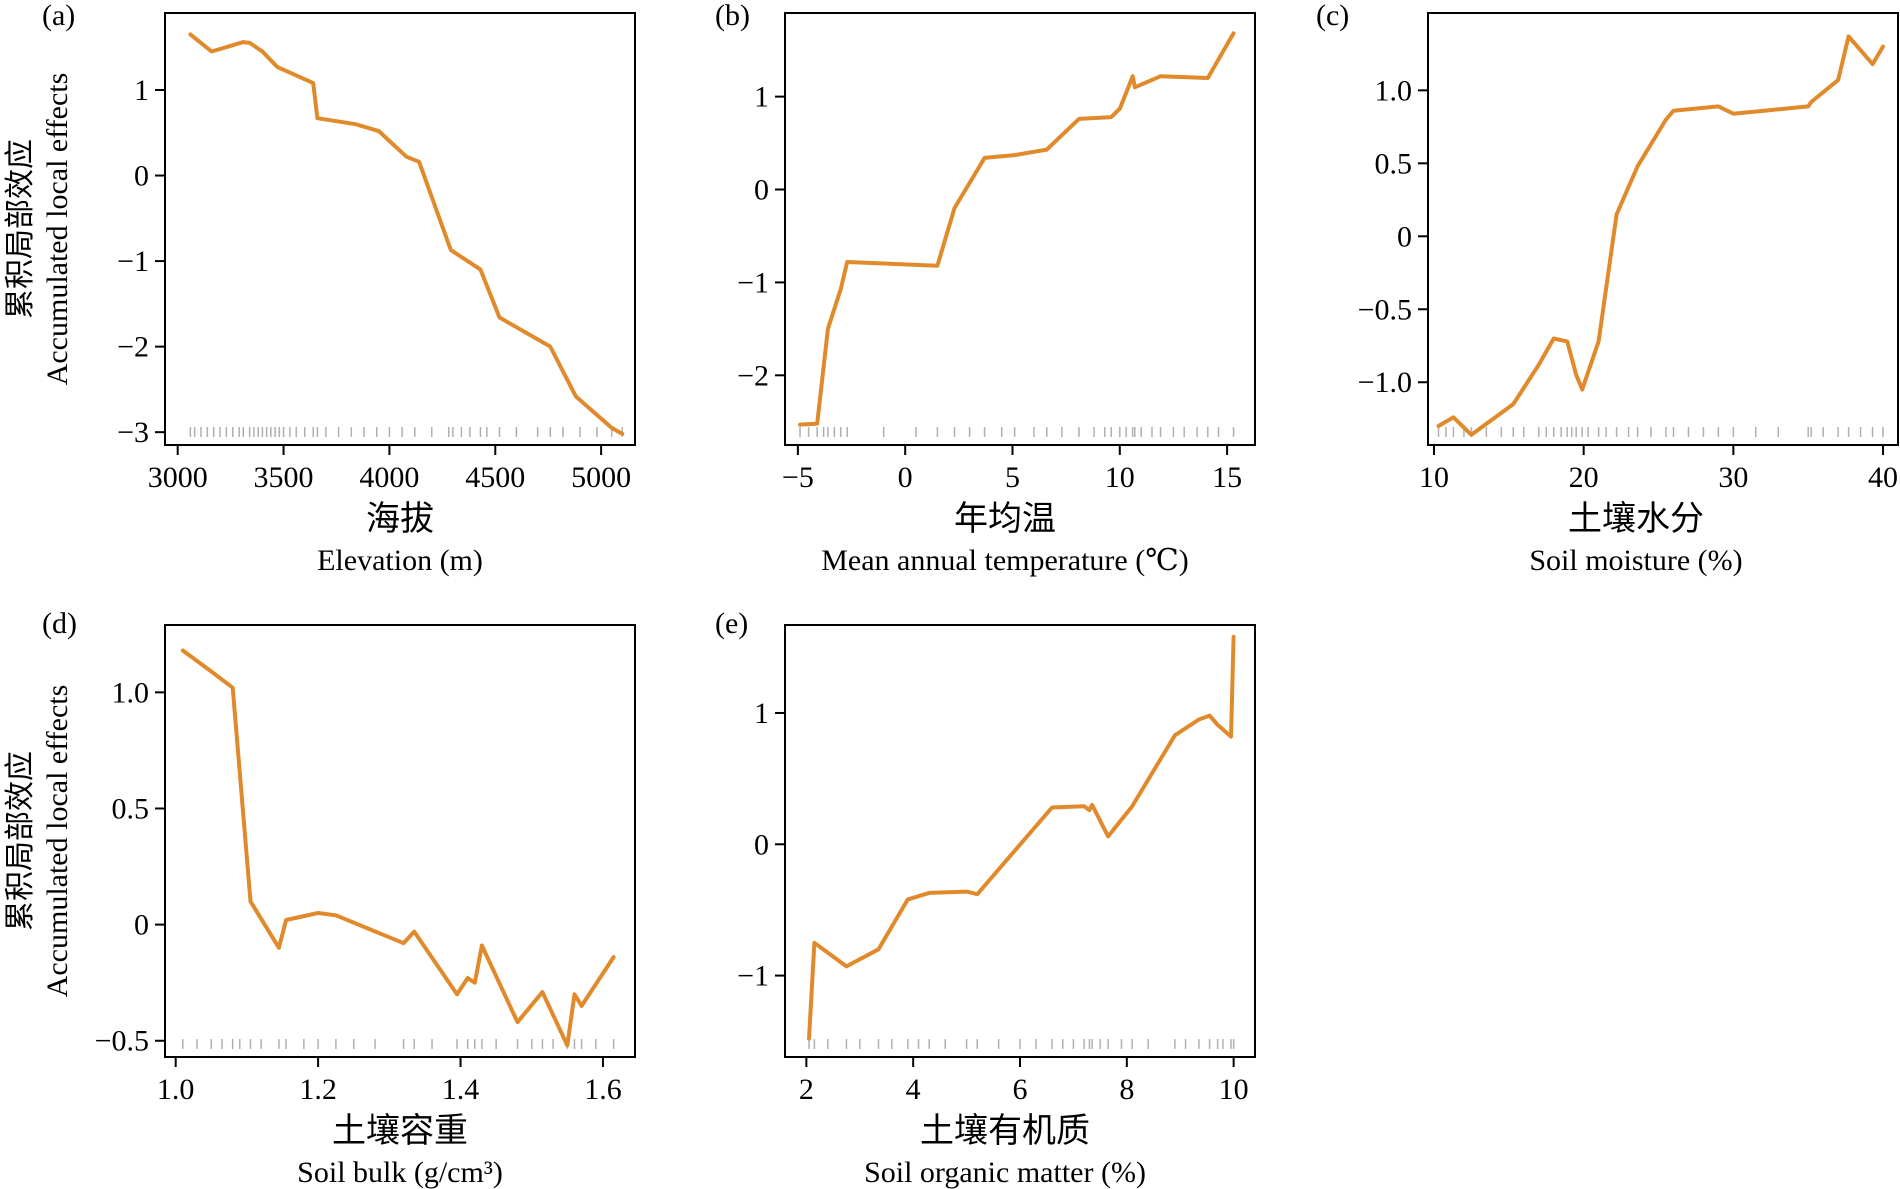  I want to click on panel-b-marks: −5 0 5 10 15 −2 −1 0 1, so click(989, 262).